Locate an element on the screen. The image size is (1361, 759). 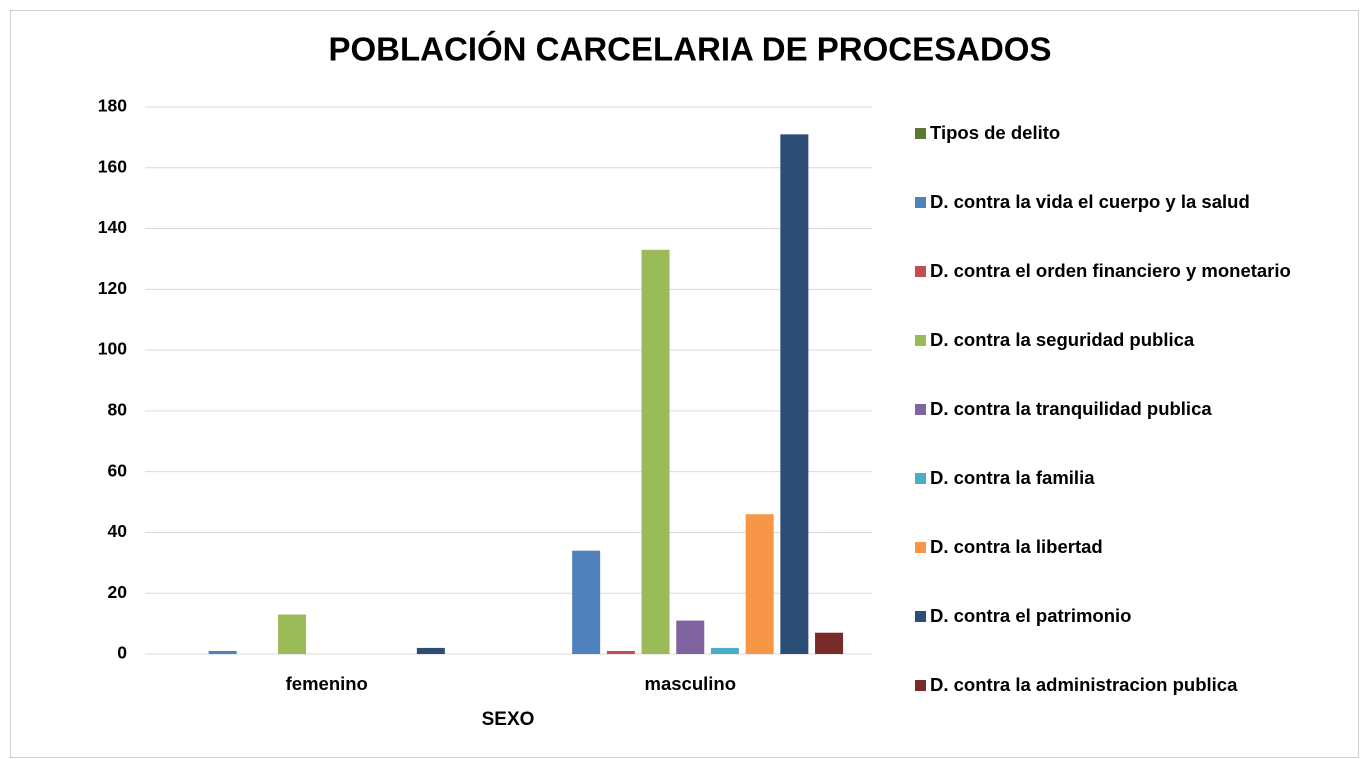
y-tick-label: 180 is located at coordinates (112, 106).